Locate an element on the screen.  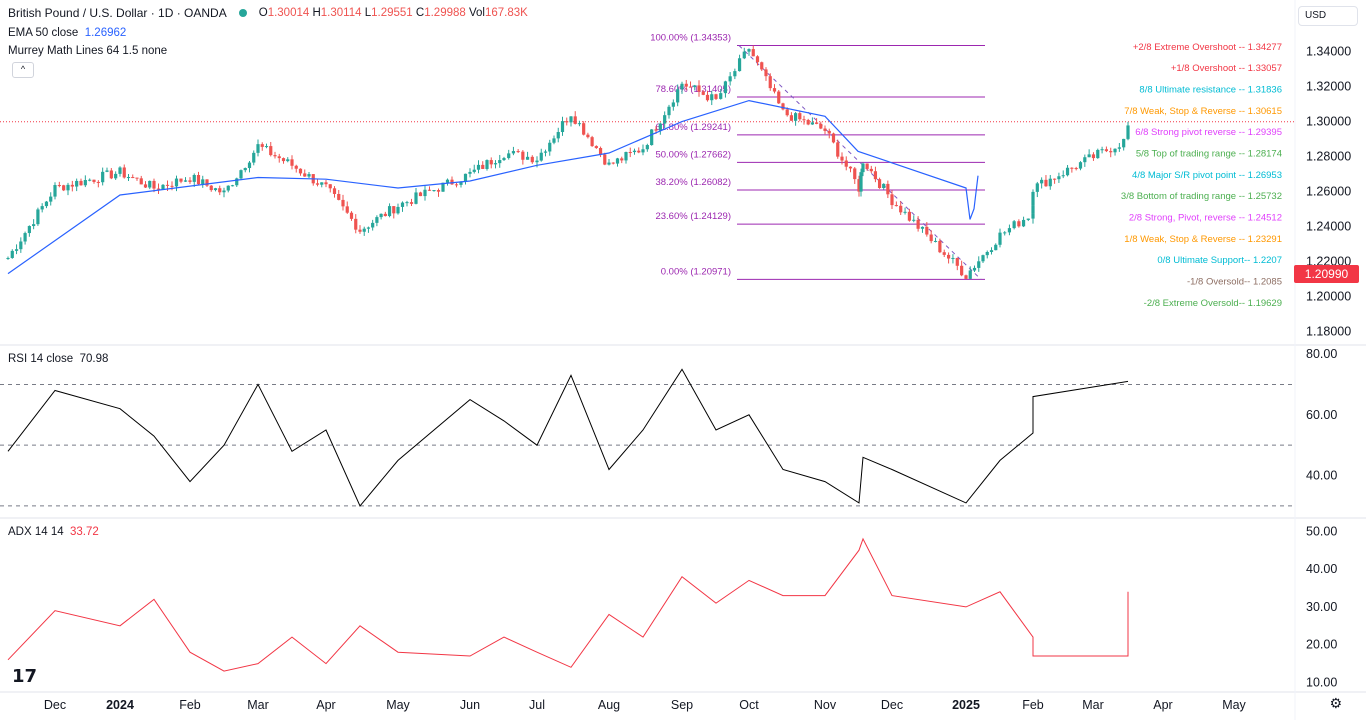
rsi-legend: RSI 14 close 70.98 is located at coordinates (58, 359).